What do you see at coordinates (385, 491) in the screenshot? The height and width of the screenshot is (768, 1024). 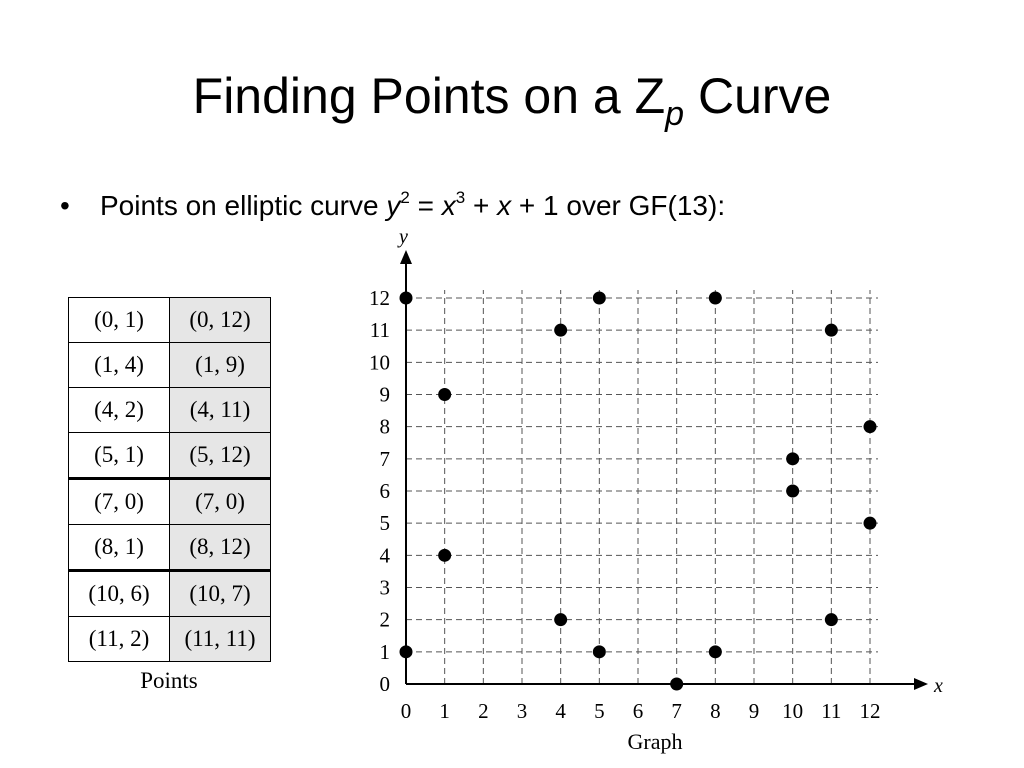 I see `y-tick-label: 6` at bounding box center [385, 491].